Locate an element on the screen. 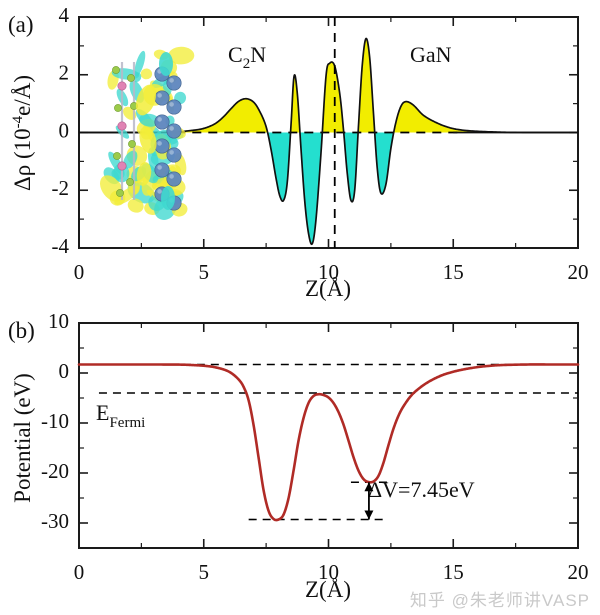  delta-v-label: ΔV=7.45eV is located at coordinates (421, 489).